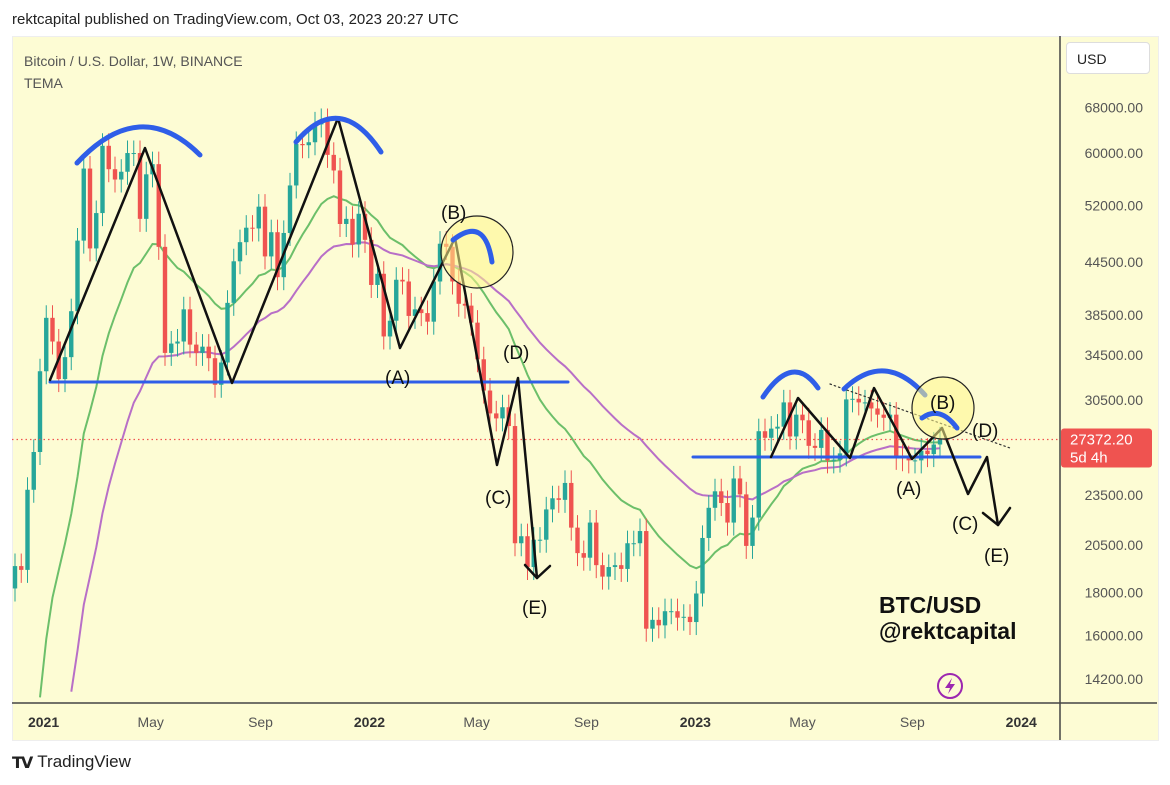  I want to click on y-tick-label: 34500.00, so click(1114, 355).